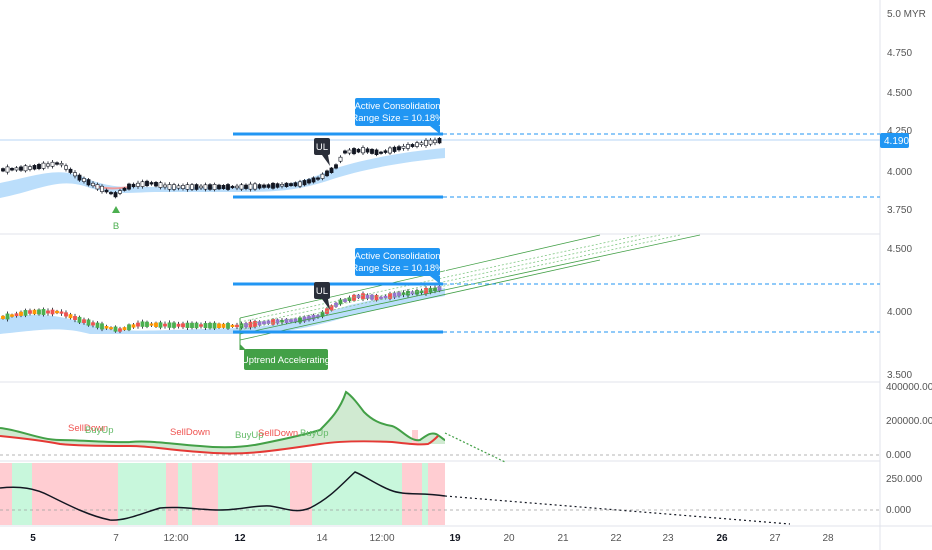  What do you see at coordinates (909, 387) in the screenshot?
I see `indicator-tick: 400000.000` at bounding box center [909, 387].